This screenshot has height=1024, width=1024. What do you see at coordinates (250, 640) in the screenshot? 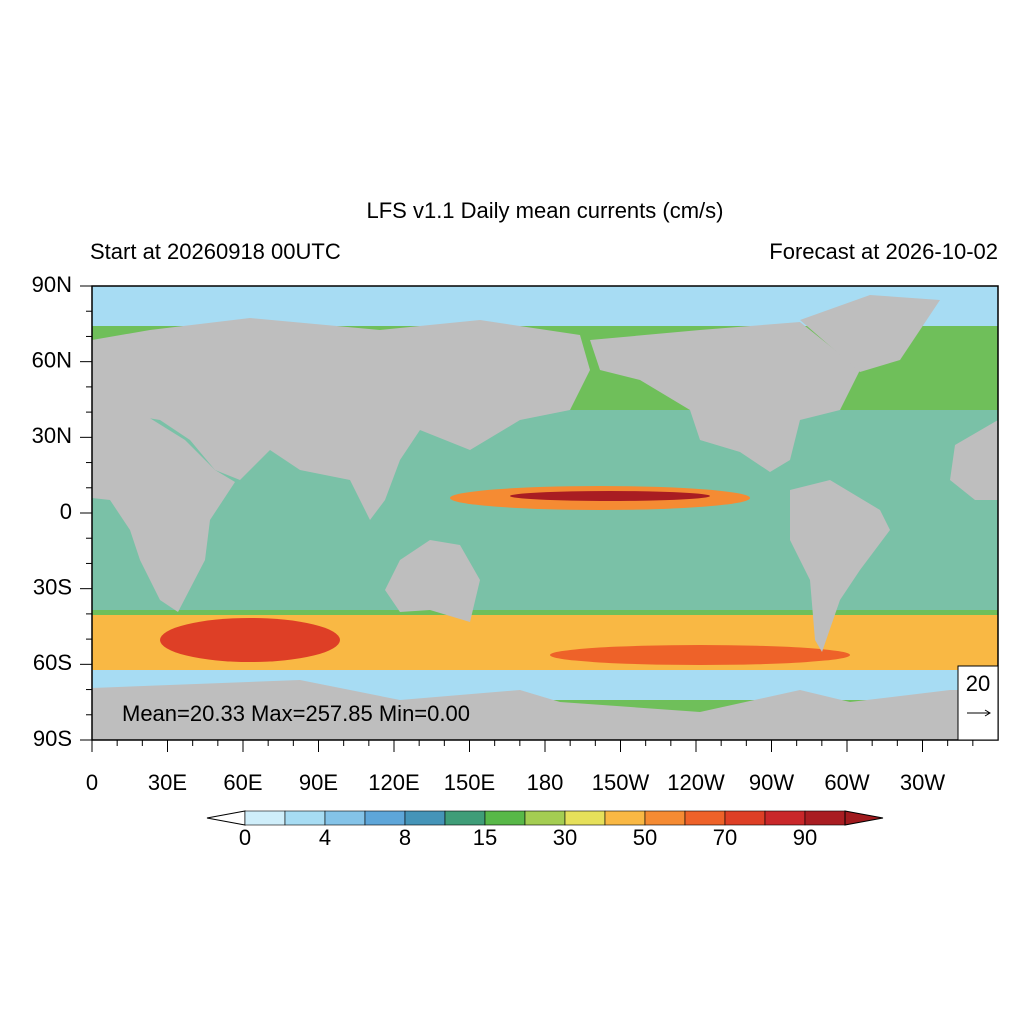
I see `agulhas-region` at bounding box center [250, 640].